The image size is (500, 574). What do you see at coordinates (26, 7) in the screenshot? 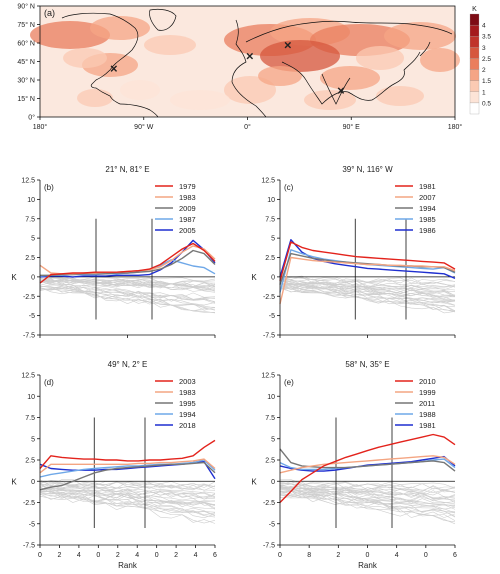
I see `map-y-tick-label: 90° N` at bounding box center [26, 7].